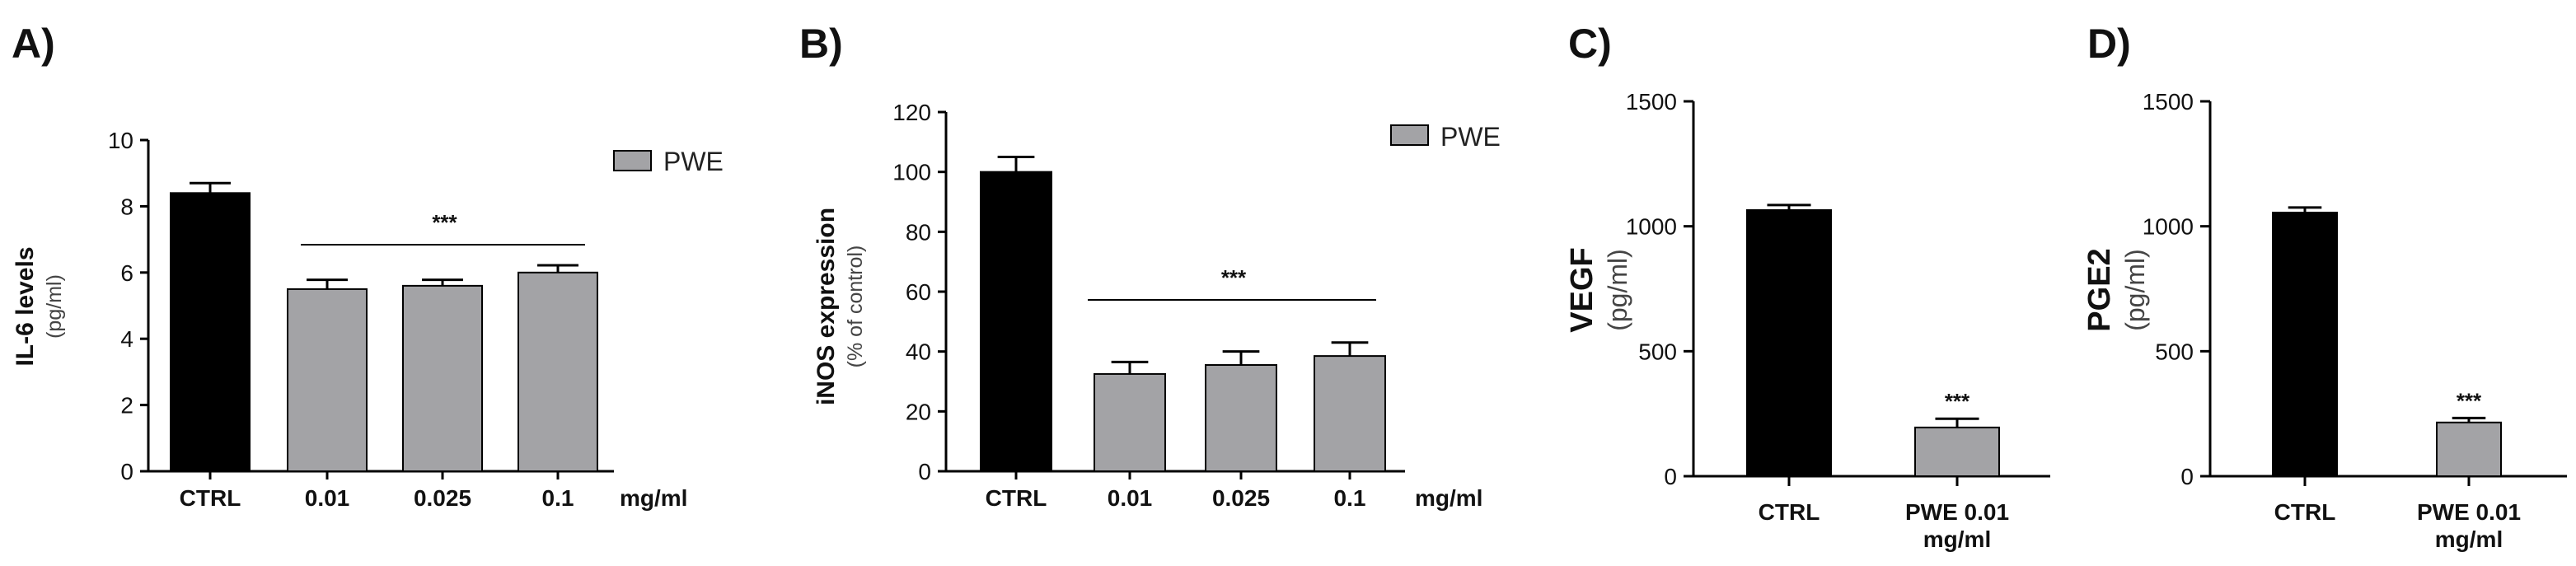 The width and height of the screenshot is (2576, 566). Describe the element at coordinates (2109, 44) in the screenshot. I see `panel-label: D)` at that location.